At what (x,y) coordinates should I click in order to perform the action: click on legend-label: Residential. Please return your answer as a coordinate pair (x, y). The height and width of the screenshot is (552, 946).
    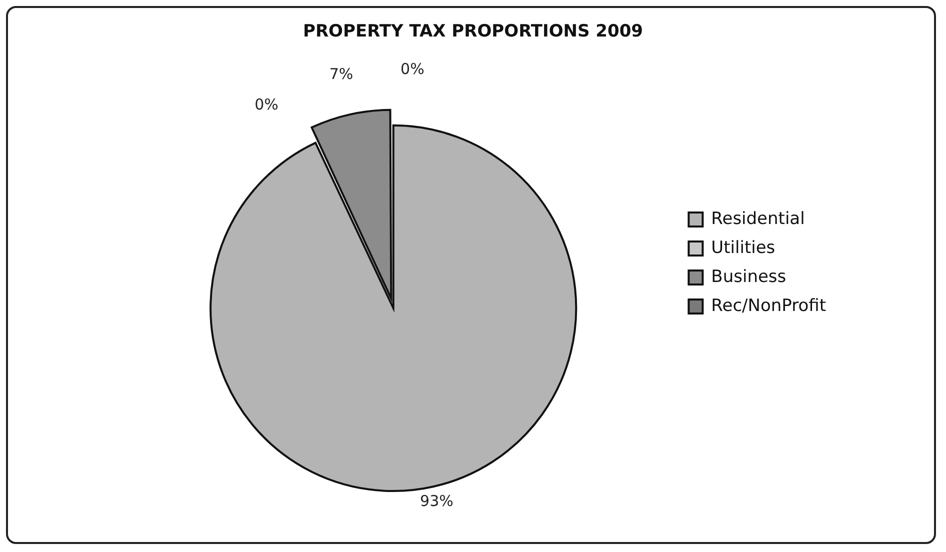
    Looking at the image, I should click on (758, 218).